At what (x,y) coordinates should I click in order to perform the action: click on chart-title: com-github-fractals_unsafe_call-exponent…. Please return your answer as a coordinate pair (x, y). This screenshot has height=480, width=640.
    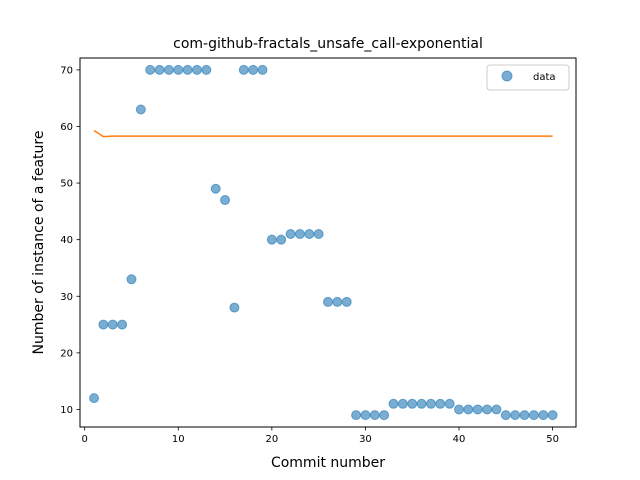
    Looking at the image, I should click on (328, 44).